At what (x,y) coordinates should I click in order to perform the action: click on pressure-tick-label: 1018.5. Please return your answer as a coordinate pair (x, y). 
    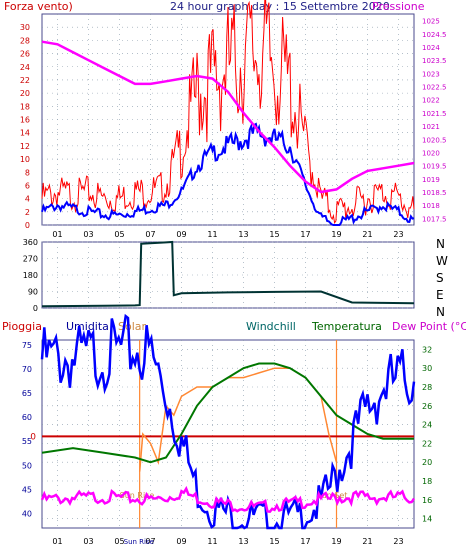
    Looking at the image, I should click on (434, 193).